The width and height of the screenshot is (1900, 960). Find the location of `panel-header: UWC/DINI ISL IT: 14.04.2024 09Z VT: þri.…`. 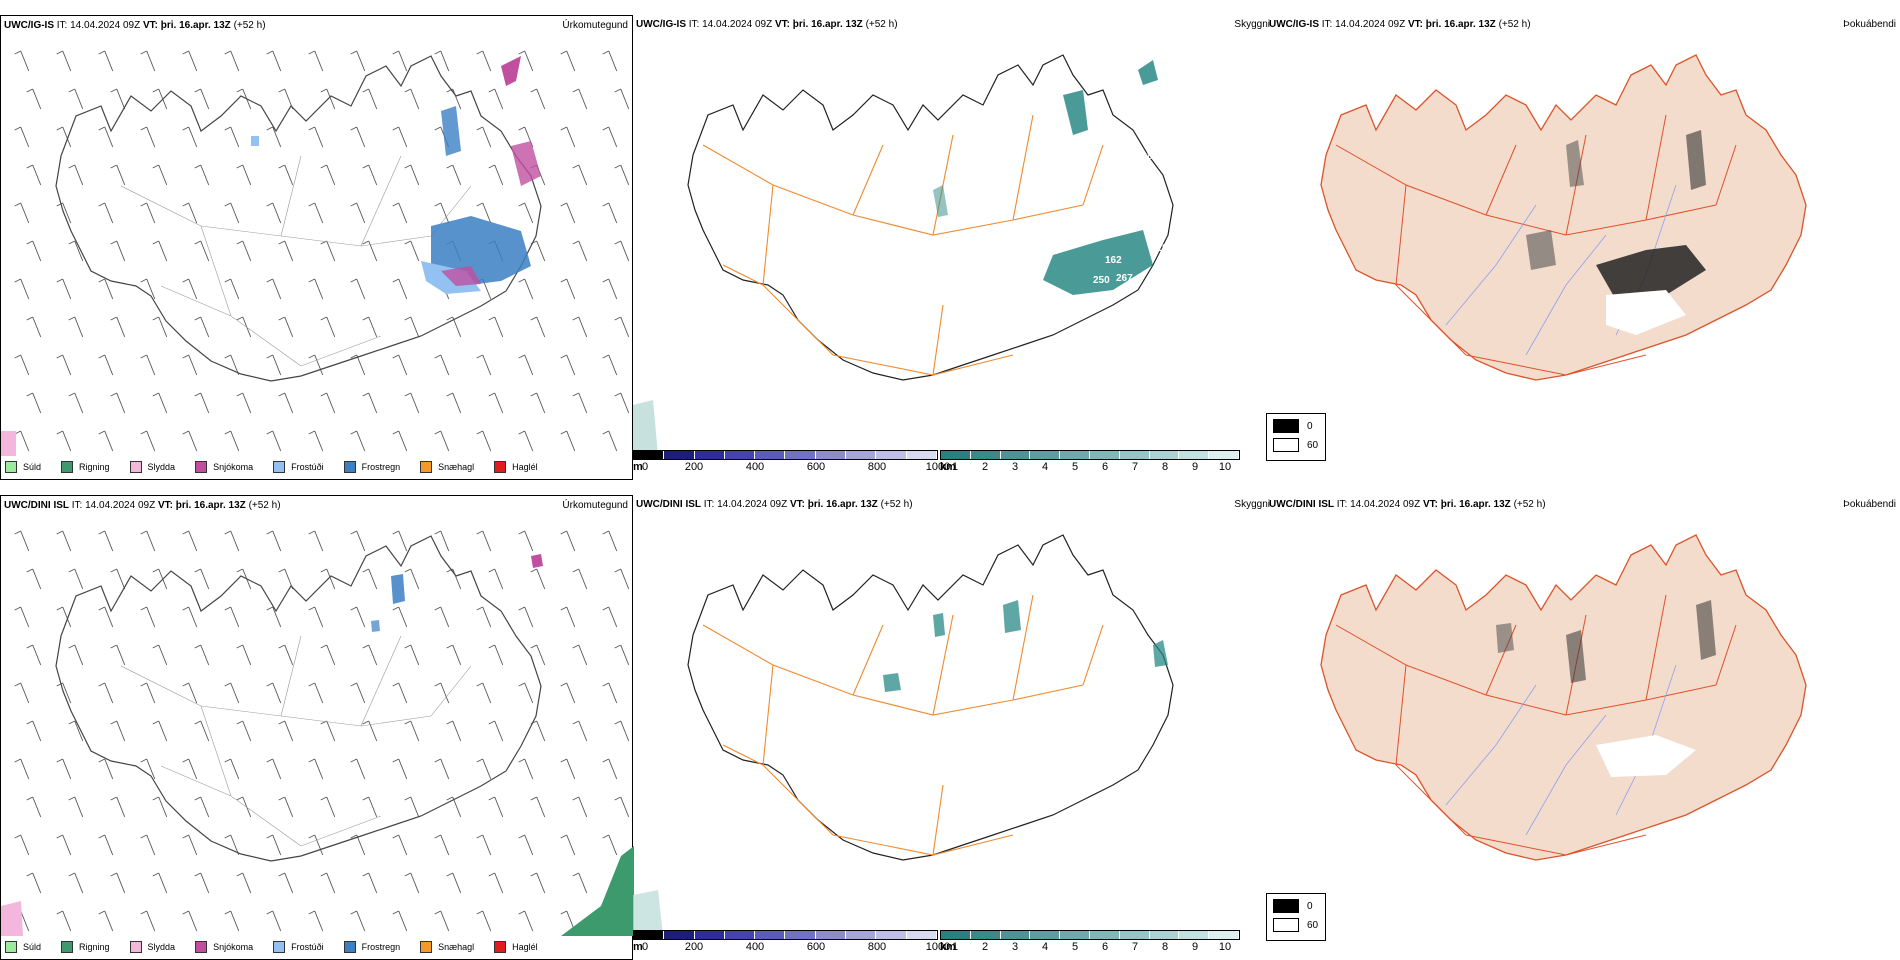

panel-header: UWC/DINI ISL IT: 14.04.2024 09Z VT: þri.… is located at coordinates (142, 505).